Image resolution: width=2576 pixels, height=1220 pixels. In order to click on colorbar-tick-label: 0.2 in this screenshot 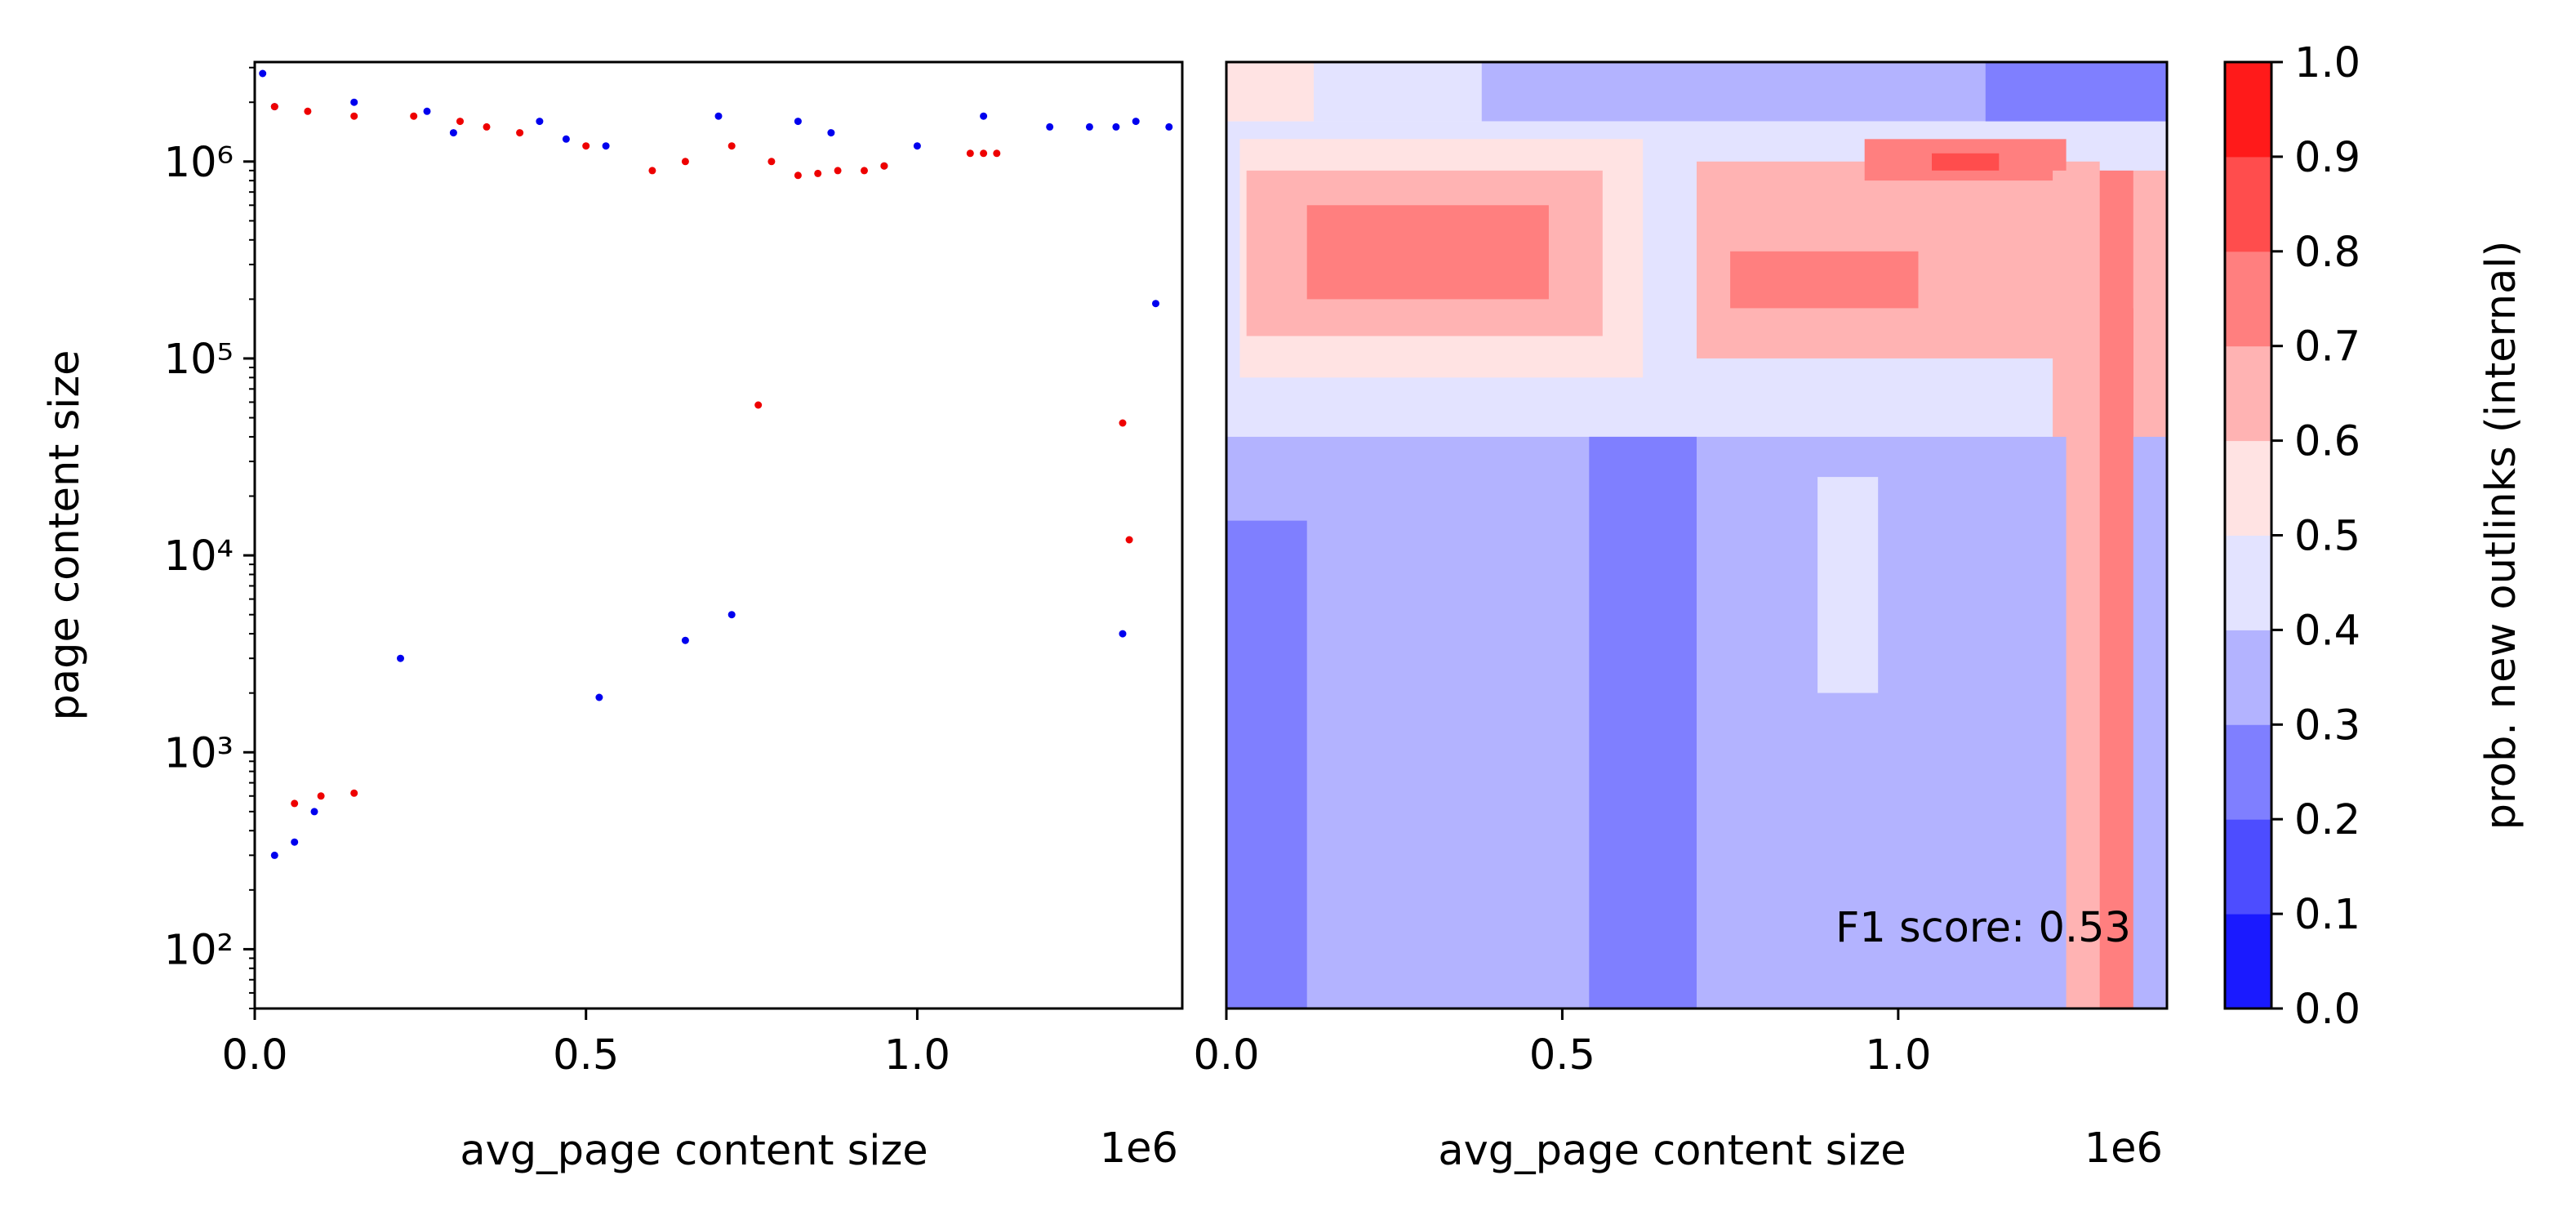, I will do `click(2327, 820)`.